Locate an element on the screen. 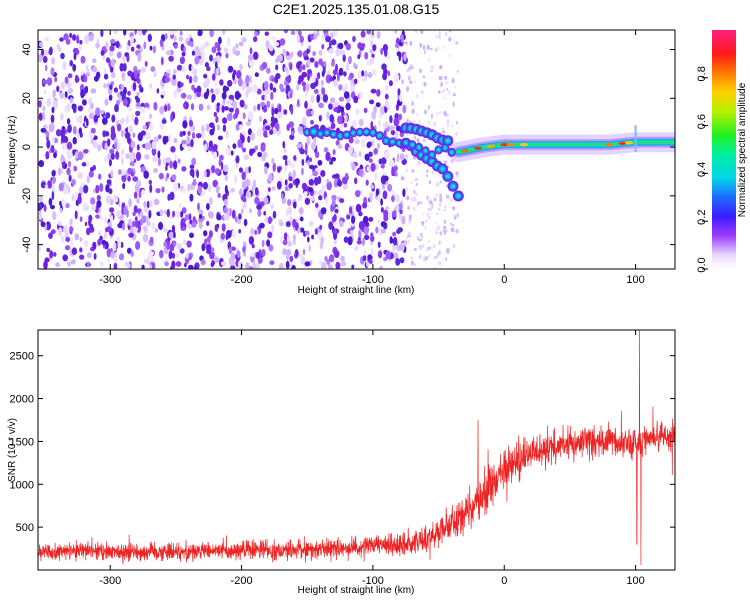 The height and width of the screenshot is (600, 750). chart-title: C2E1.2025.135.01.08.G15 is located at coordinates (356, 9).